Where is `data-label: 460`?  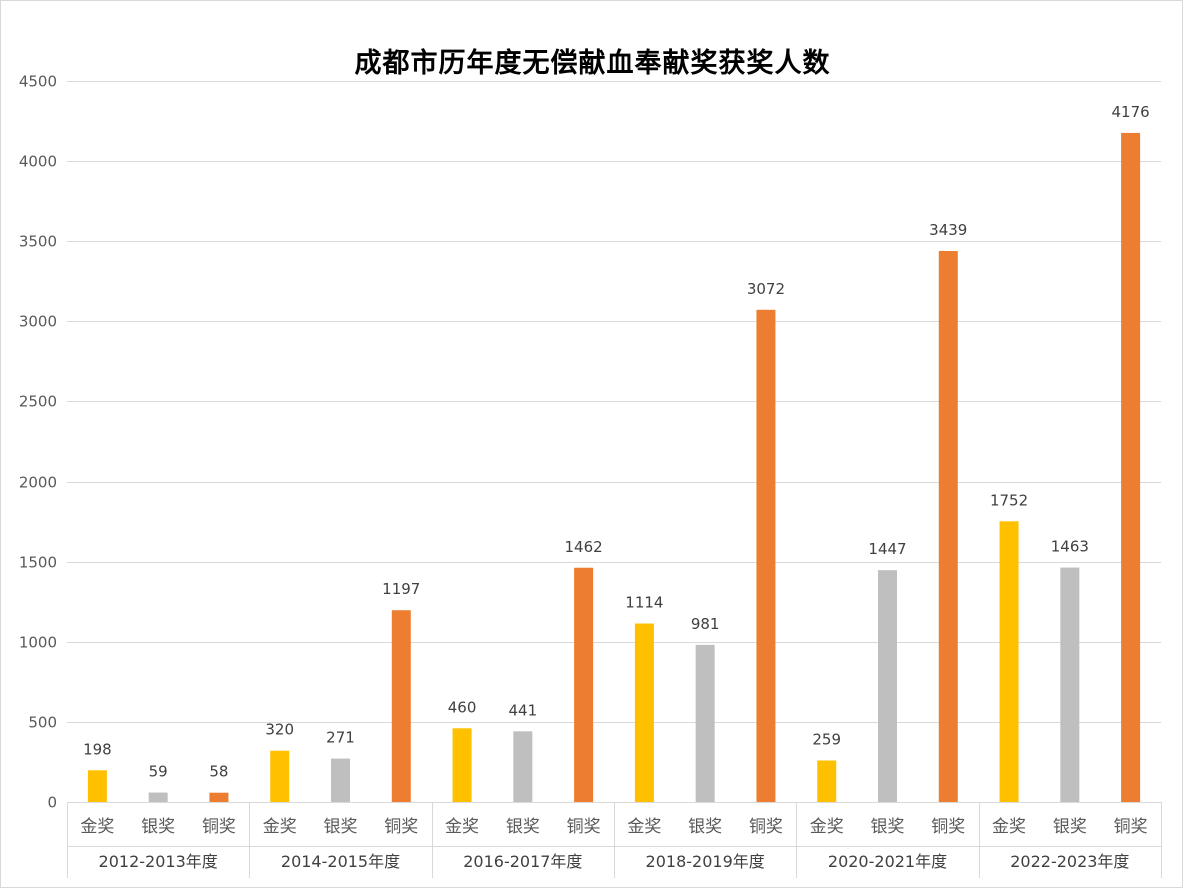
data-label: 460 is located at coordinates (462, 707).